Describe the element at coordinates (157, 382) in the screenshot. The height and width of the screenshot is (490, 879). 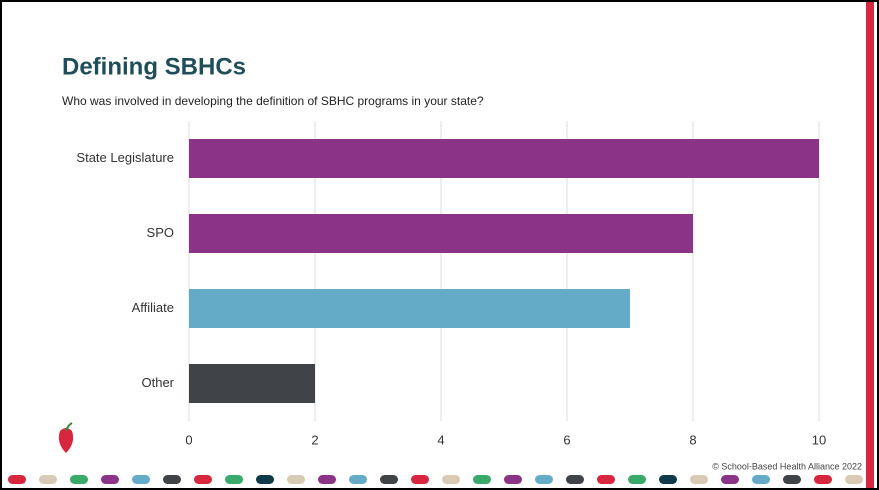
I see `y-tick-label: Other` at that location.